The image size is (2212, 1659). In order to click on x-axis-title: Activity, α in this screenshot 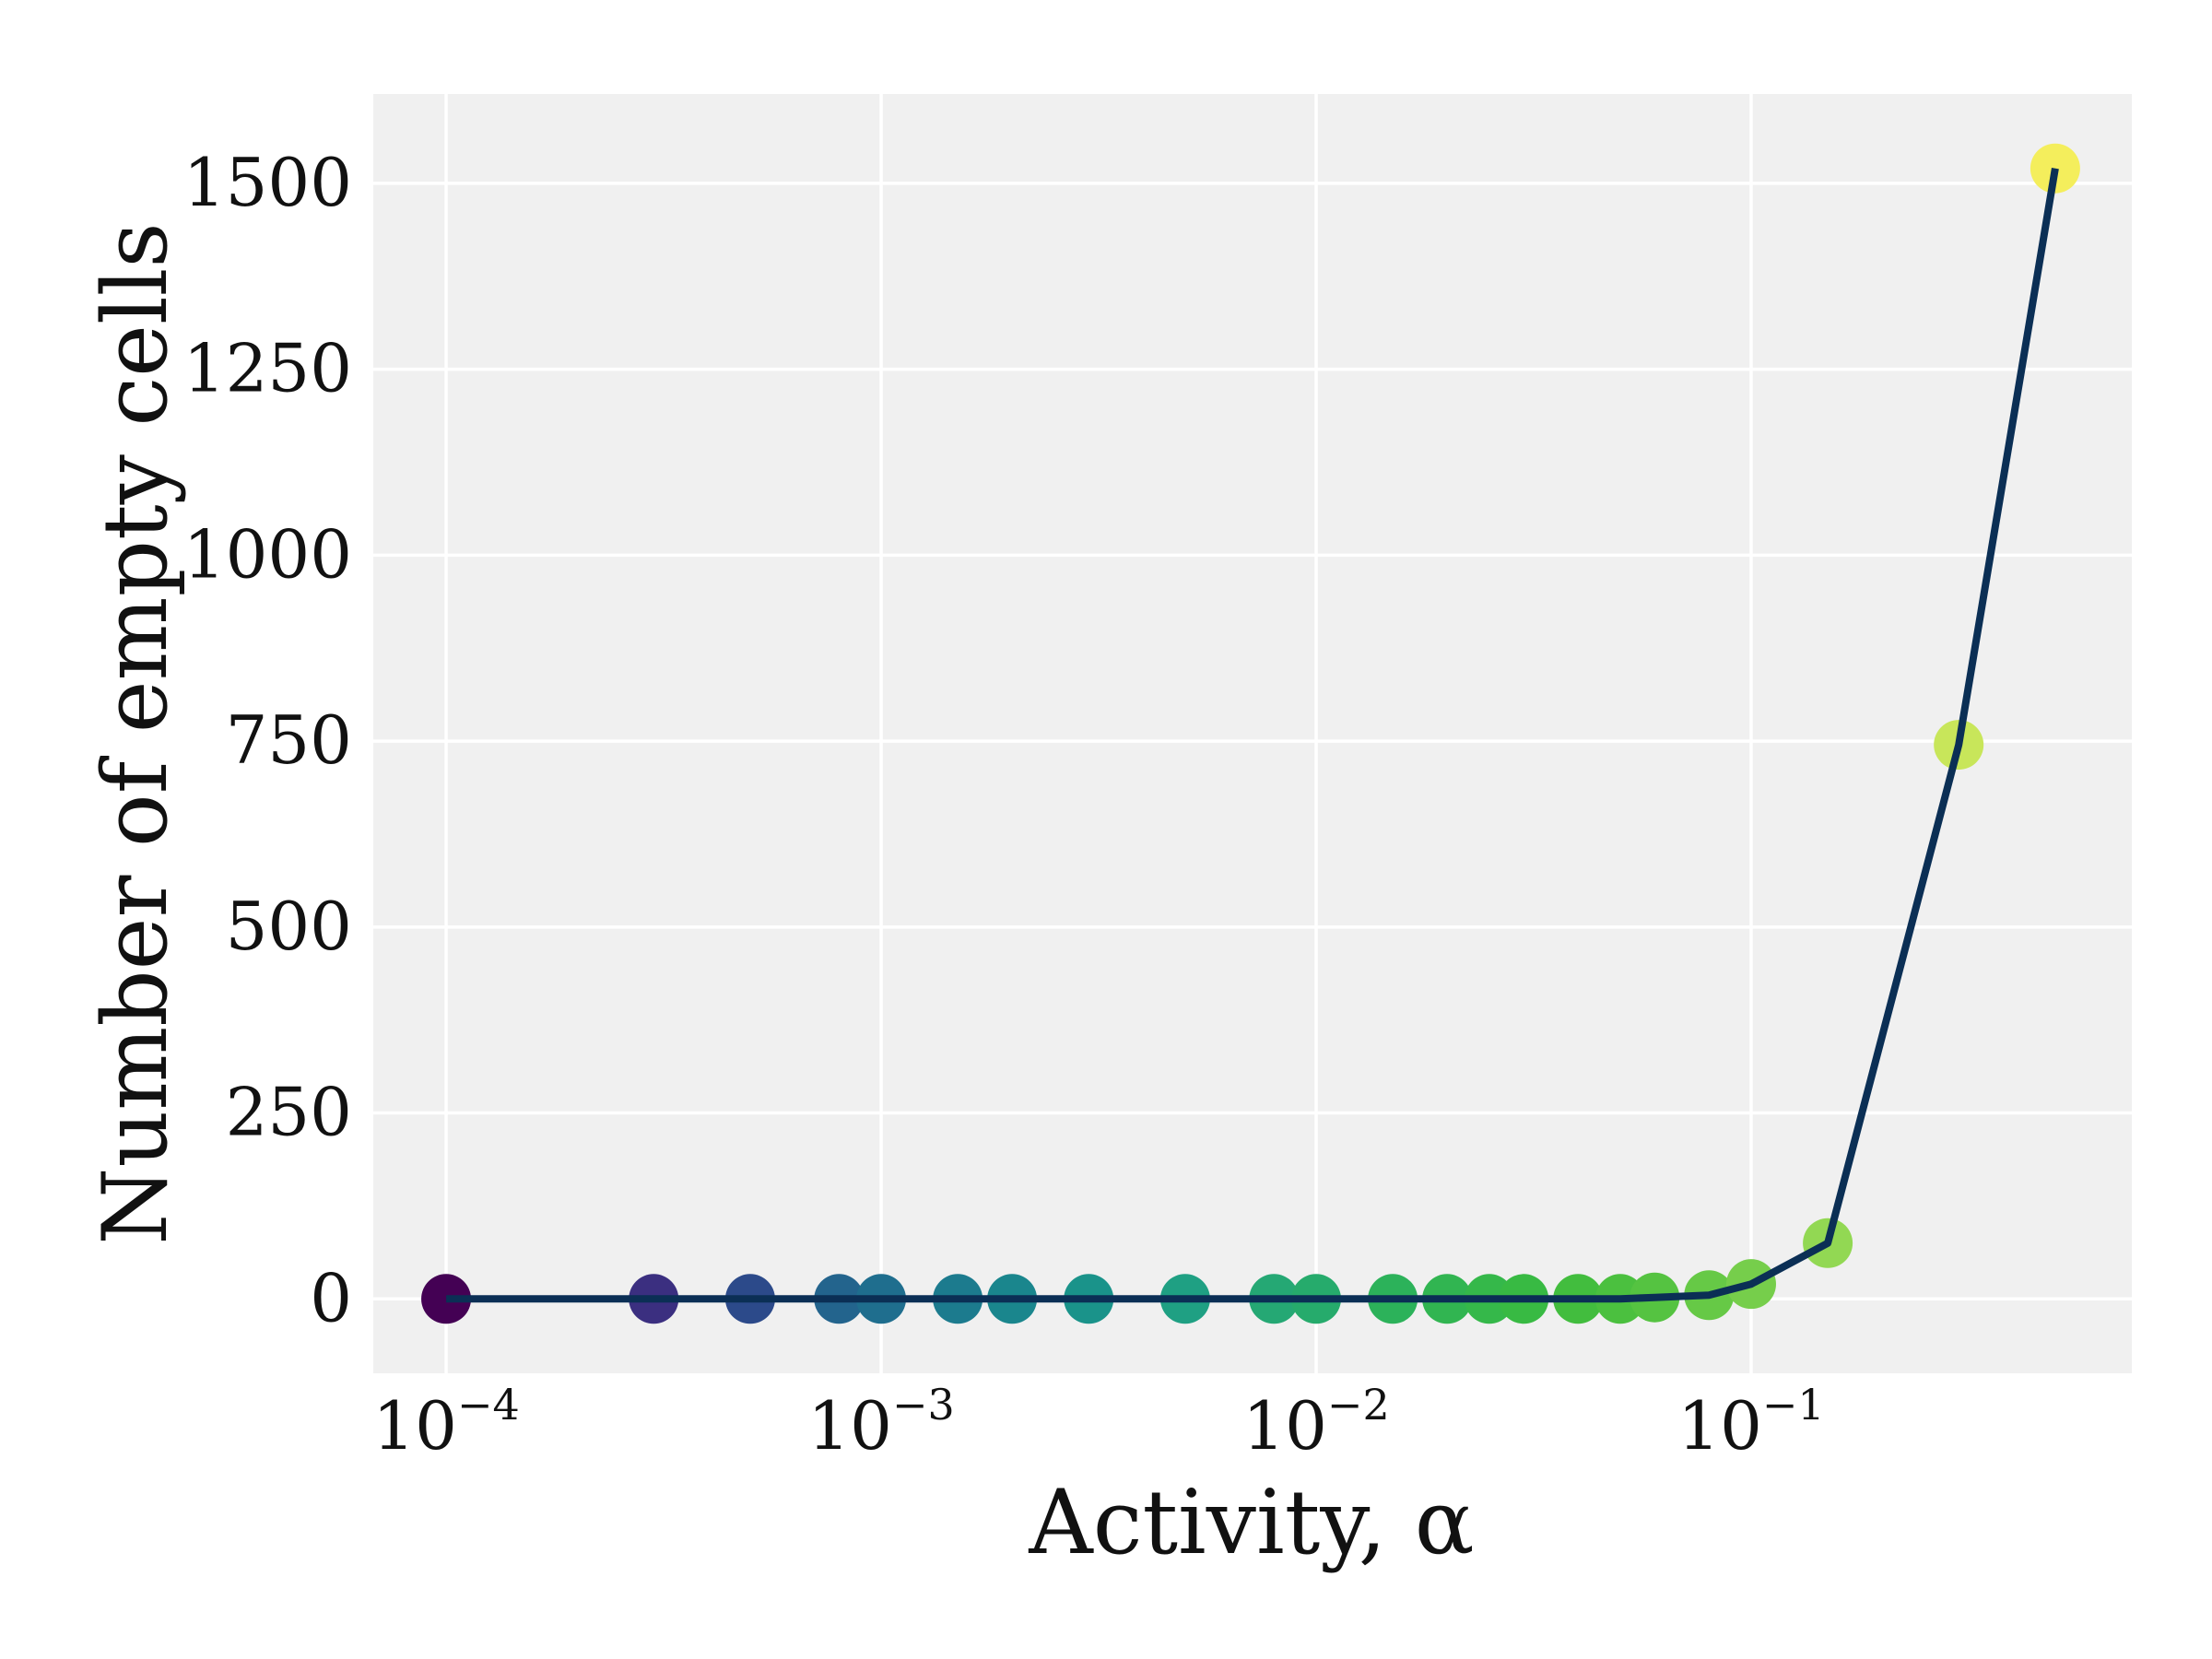, I will do `click(1251, 1522)`.